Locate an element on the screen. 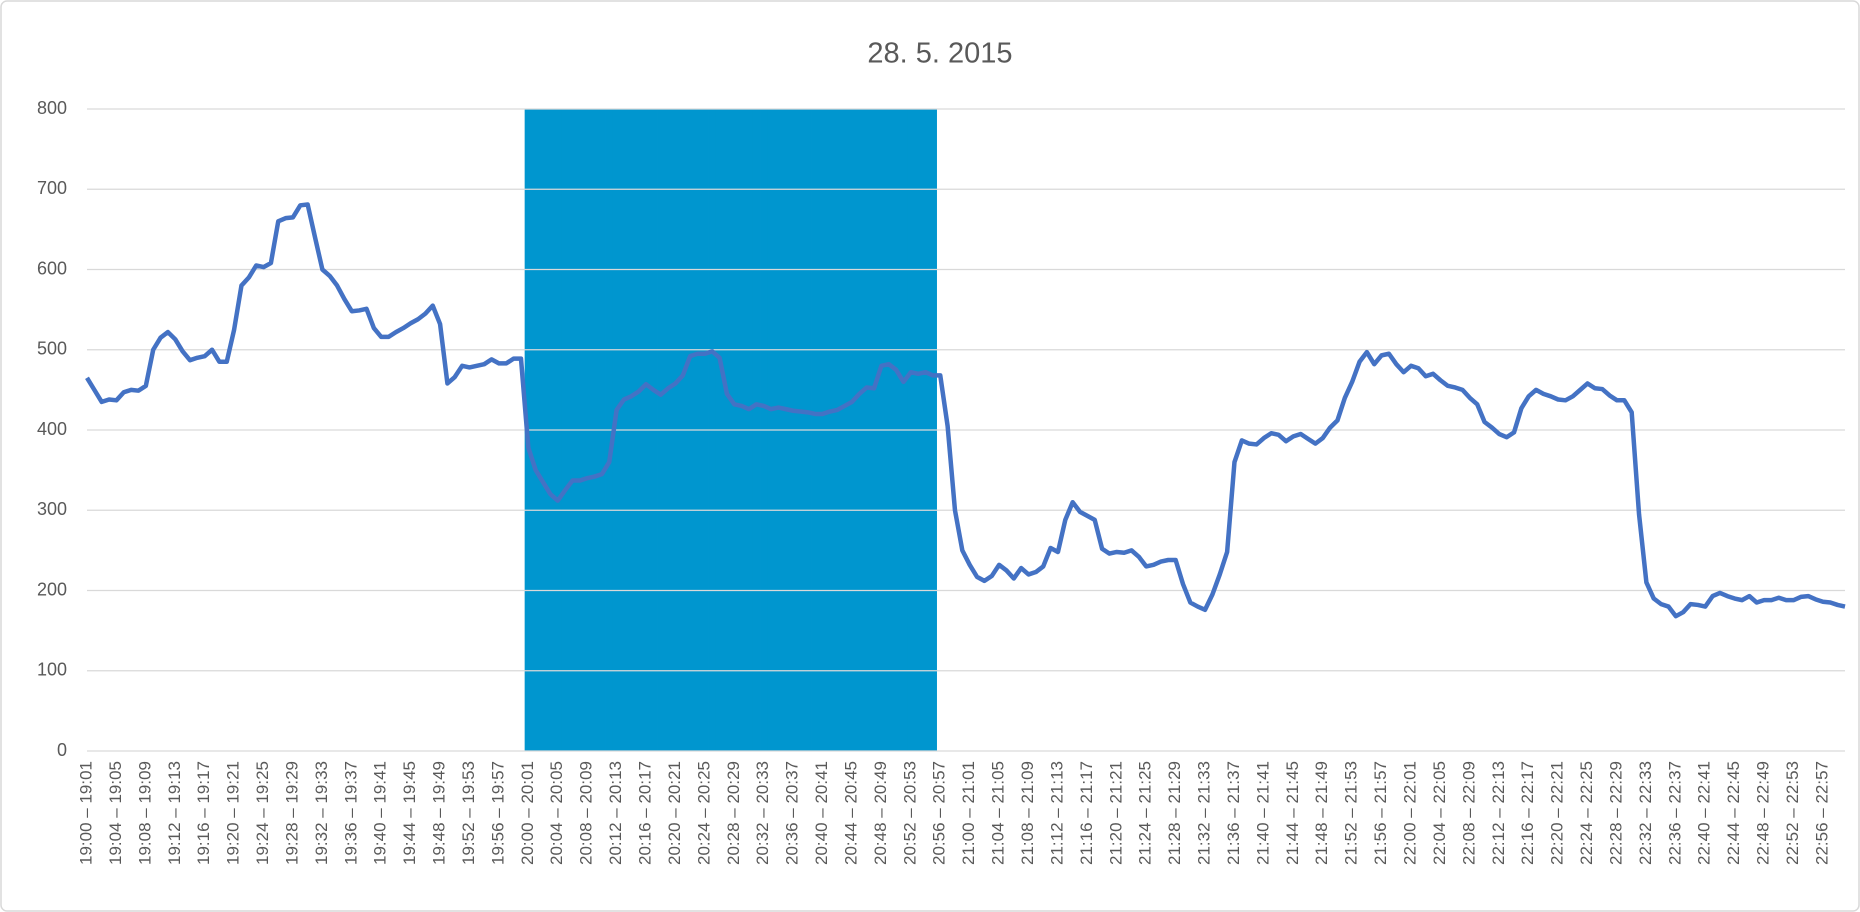 Image resolution: width=1860 pixels, height=912 pixels. x-tick-label: 21:32 – 21:33 is located at coordinates (1204, 813).